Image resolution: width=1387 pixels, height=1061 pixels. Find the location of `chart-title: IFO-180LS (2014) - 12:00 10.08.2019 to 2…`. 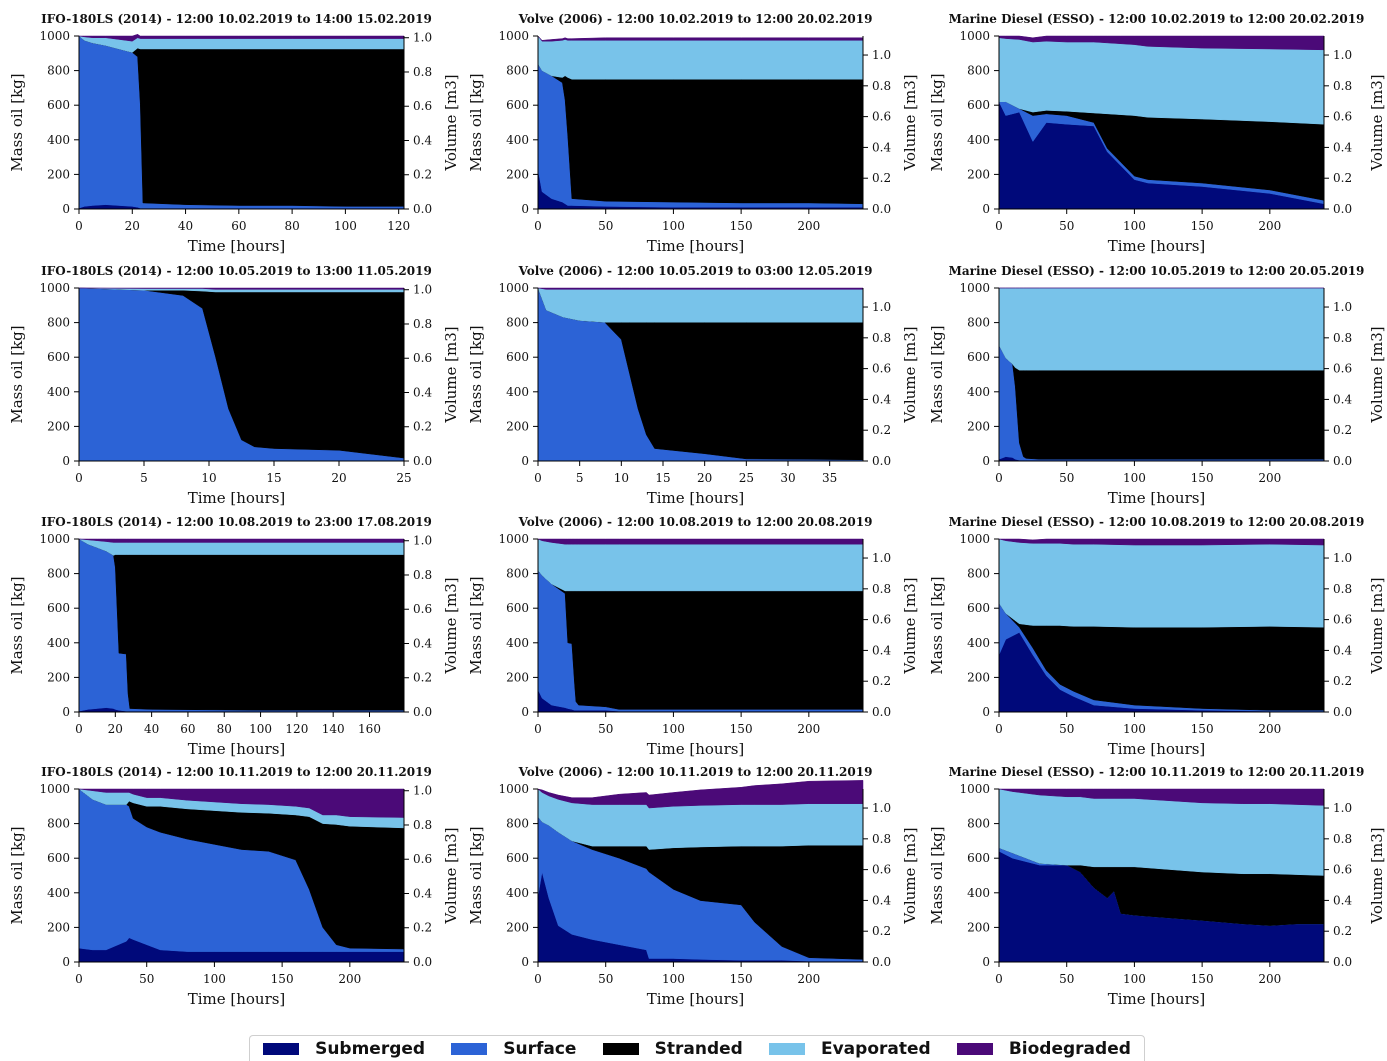

chart-title: IFO-180LS (2014) - 12:00 10.08.2019 to 2… is located at coordinates (236, 522).